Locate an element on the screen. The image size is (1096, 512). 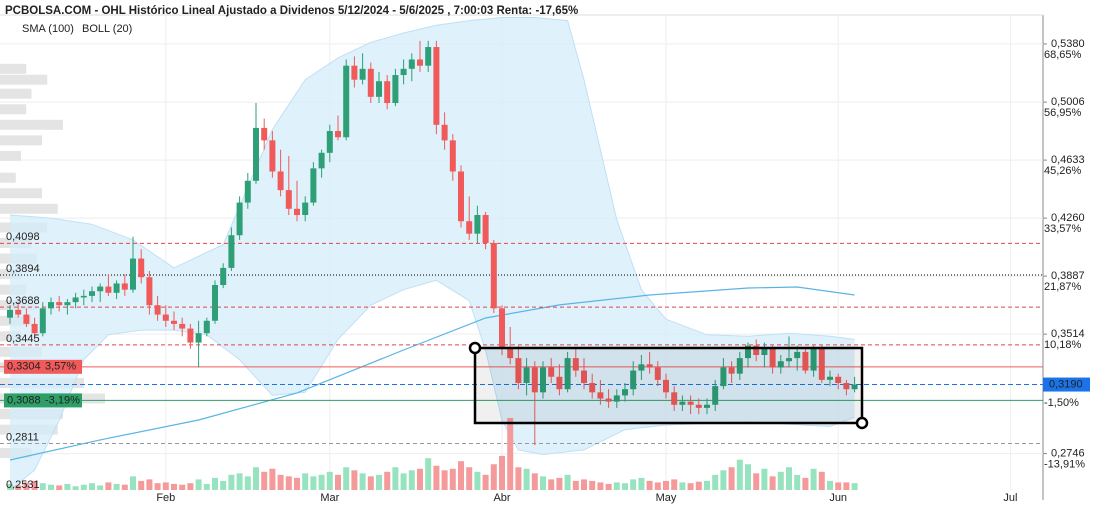
pct-label: 21,87% is located at coordinates (1063, 287).